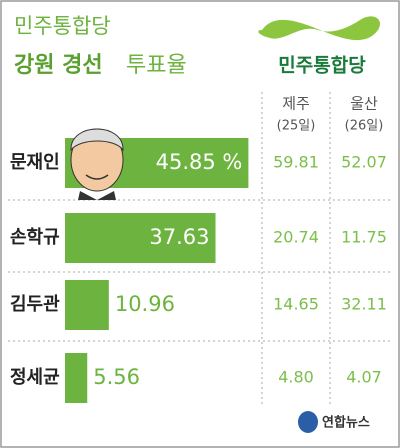  I want to click on logo-mark, so click(319, 28).